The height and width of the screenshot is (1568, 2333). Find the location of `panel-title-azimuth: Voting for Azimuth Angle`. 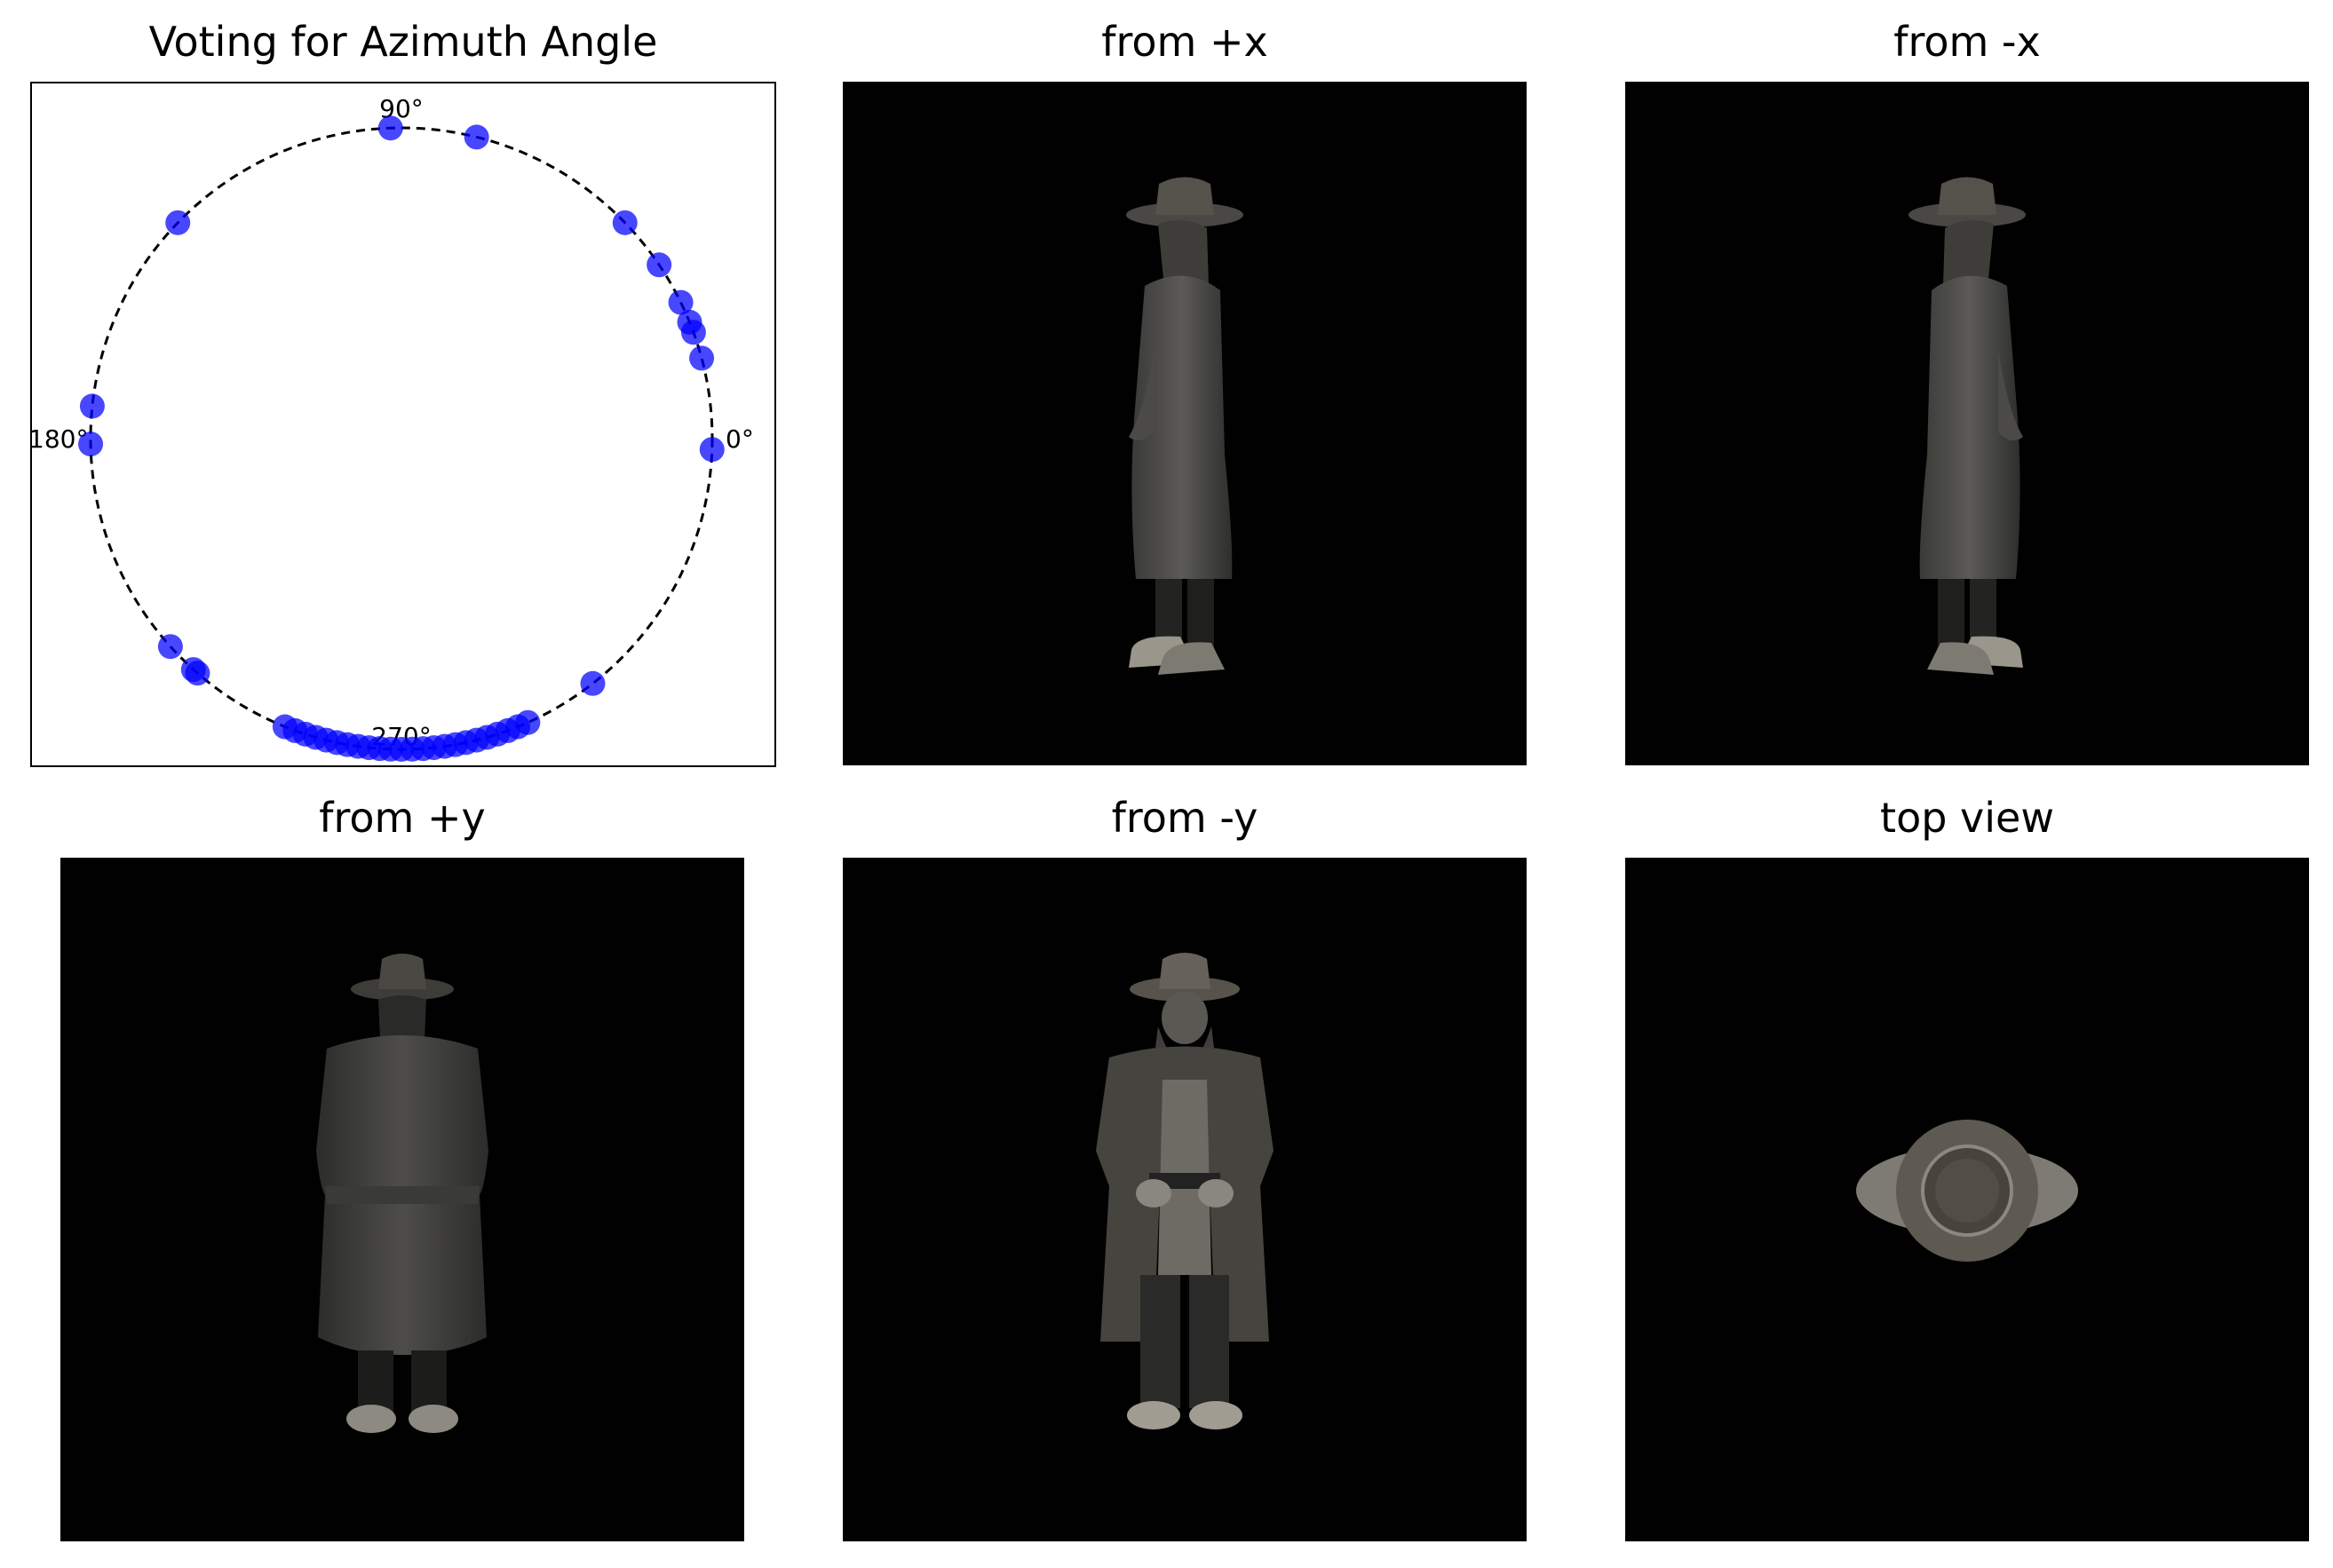

panel-title-azimuth: Voting for Azimuth Angle is located at coordinates (403, 42).